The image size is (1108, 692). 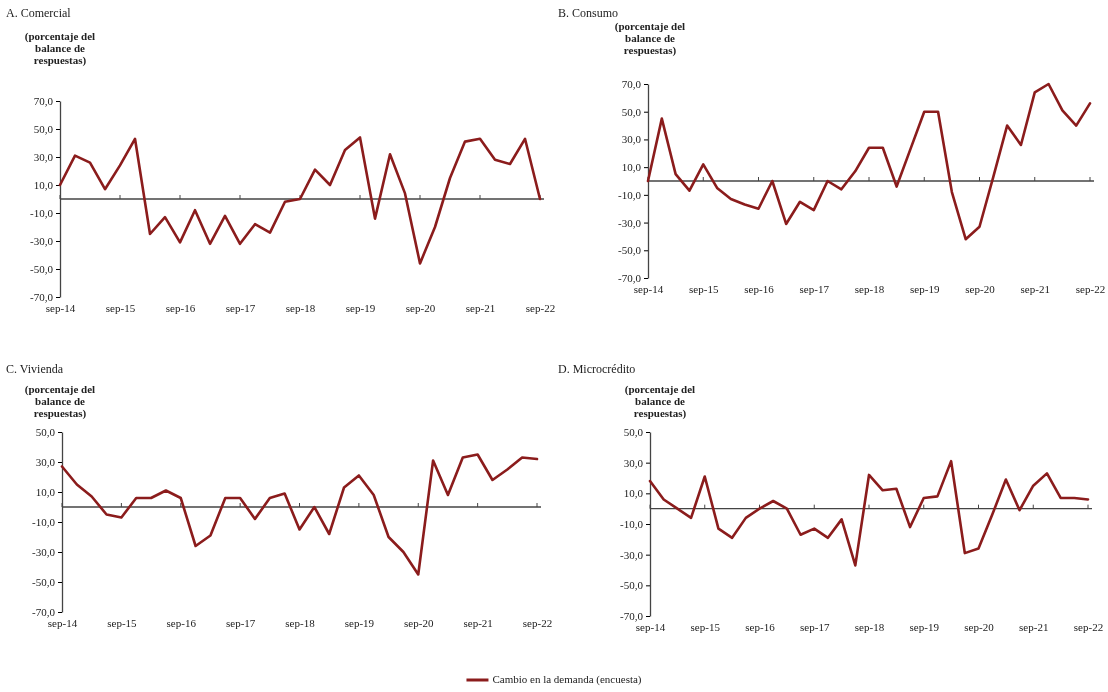 What do you see at coordinates (39, 12) in the screenshot?
I see `chart-title: A. Comercial` at bounding box center [39, 12].